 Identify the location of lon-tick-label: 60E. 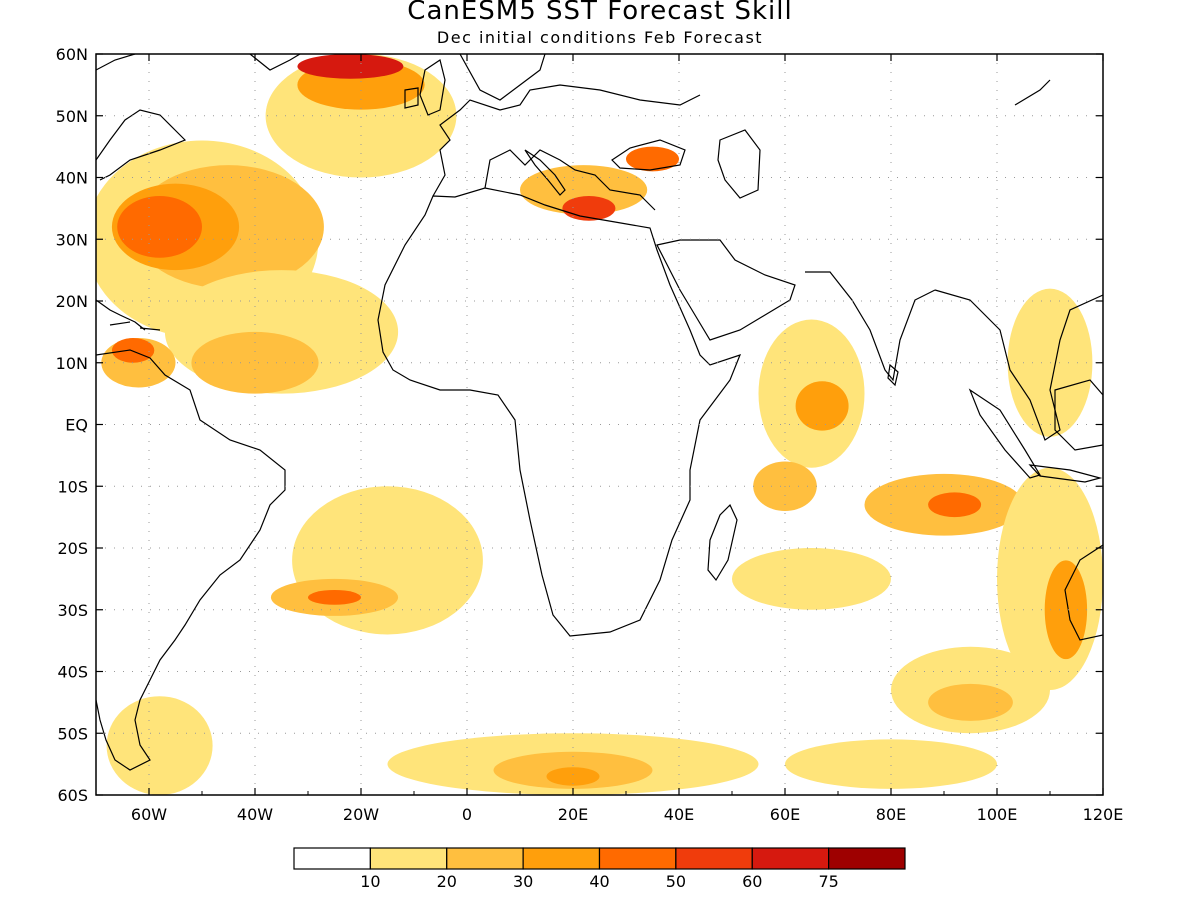
(785, 814).